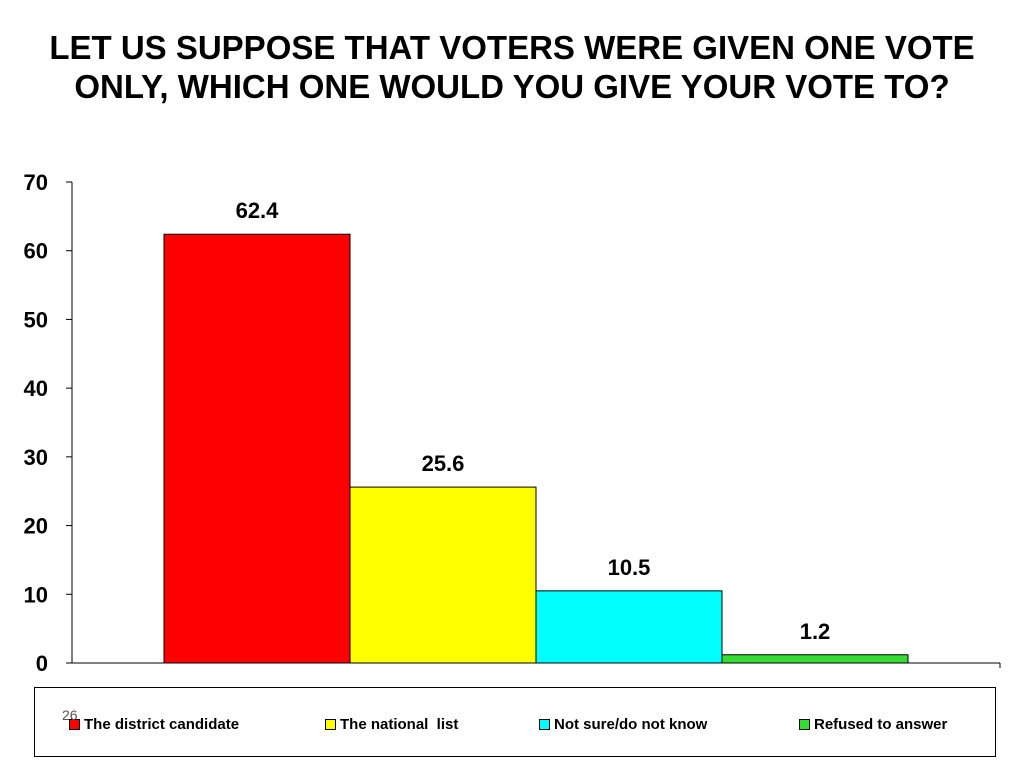  What do you see at coordinates (258, 210) in the screenshot?
I see `data-label-1: 62.4` at bounding box center [258, 210].